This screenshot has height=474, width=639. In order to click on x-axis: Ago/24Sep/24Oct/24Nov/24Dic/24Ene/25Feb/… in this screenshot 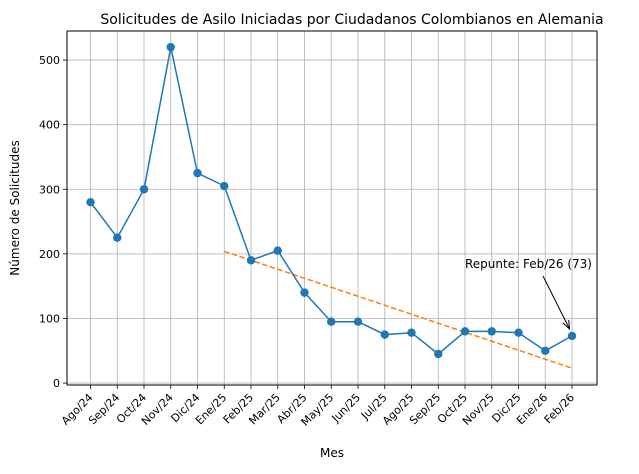, I will do `click(318, 407)`.